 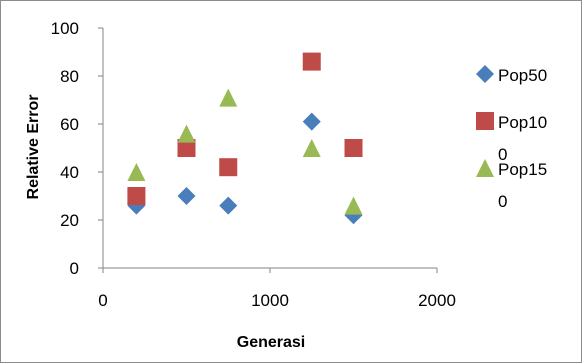 I want to click on x-tick-label: 1000, so click(x=270, y=300).